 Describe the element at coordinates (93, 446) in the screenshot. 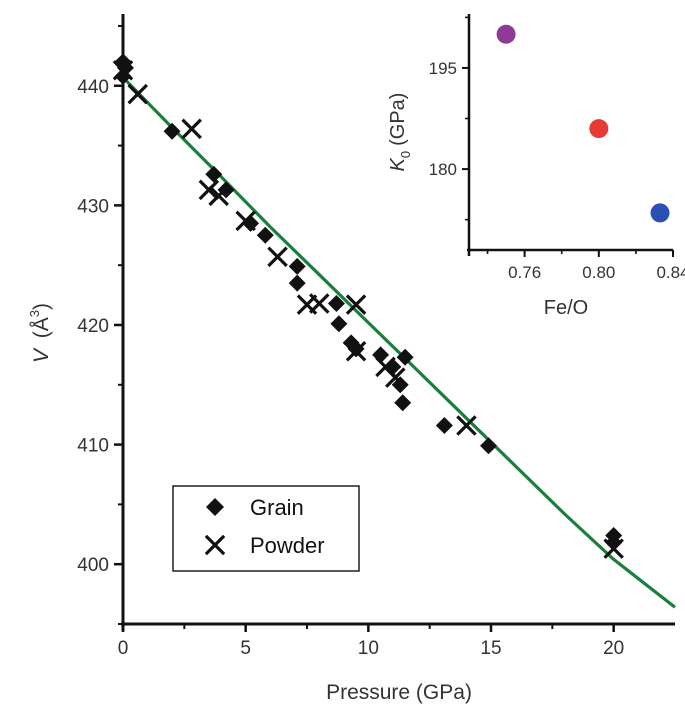

I see `main-y-tick-label: 410` at that location.